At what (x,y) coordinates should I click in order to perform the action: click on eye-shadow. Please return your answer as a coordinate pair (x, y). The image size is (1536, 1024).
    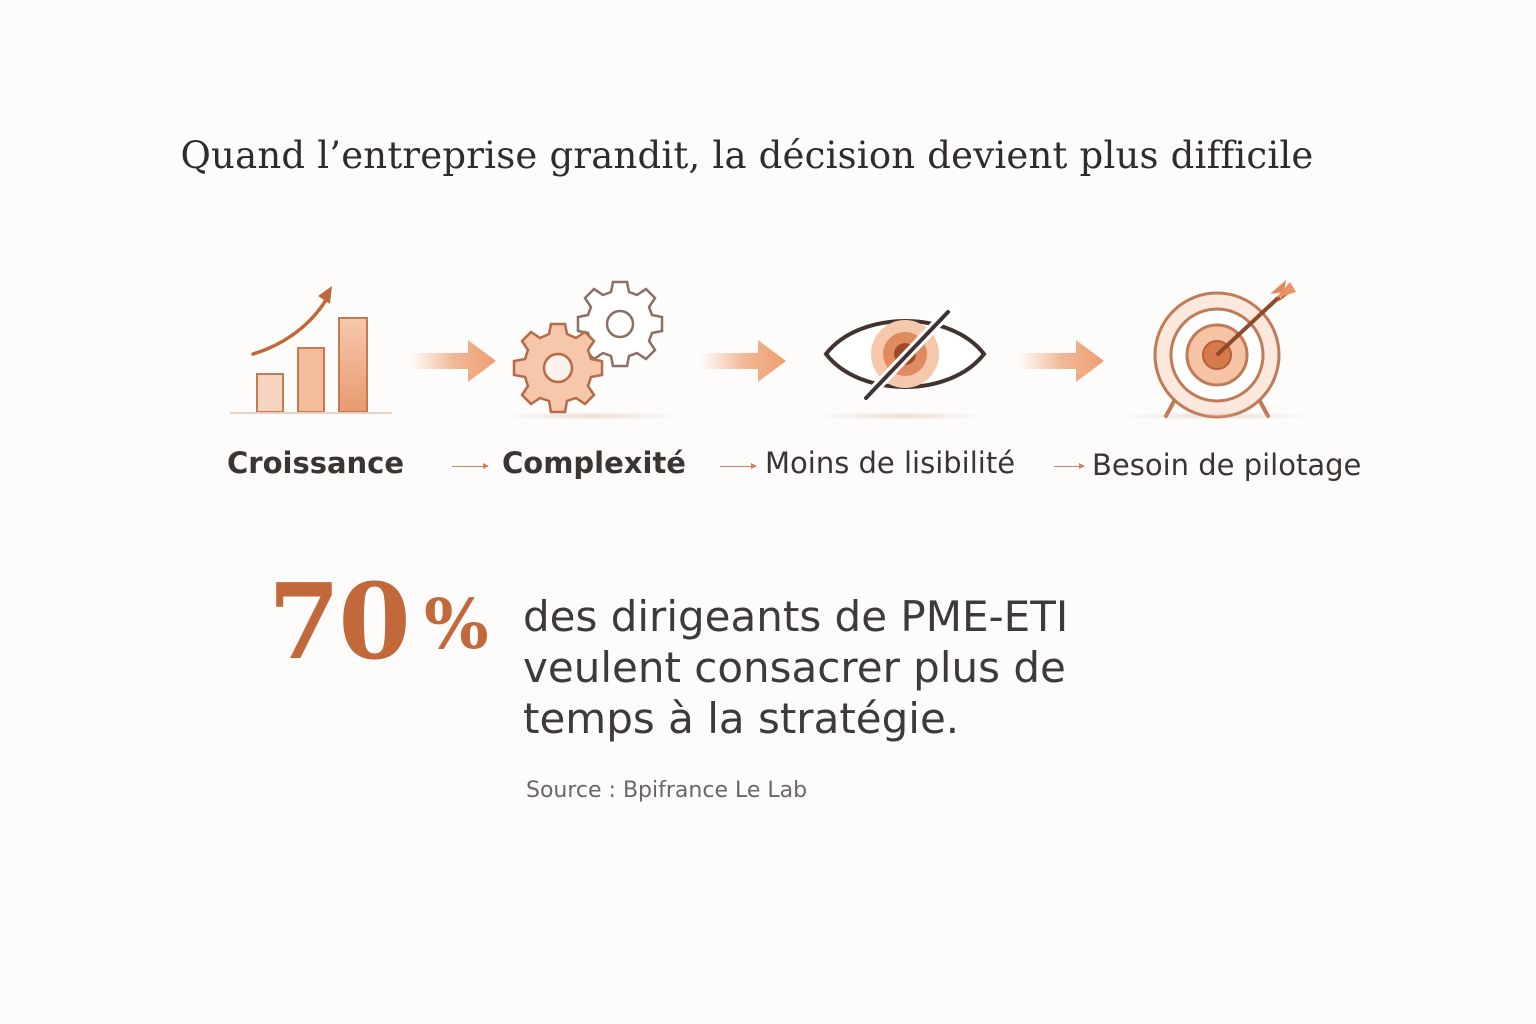
    Looking at the image, I should click on (902, 416).